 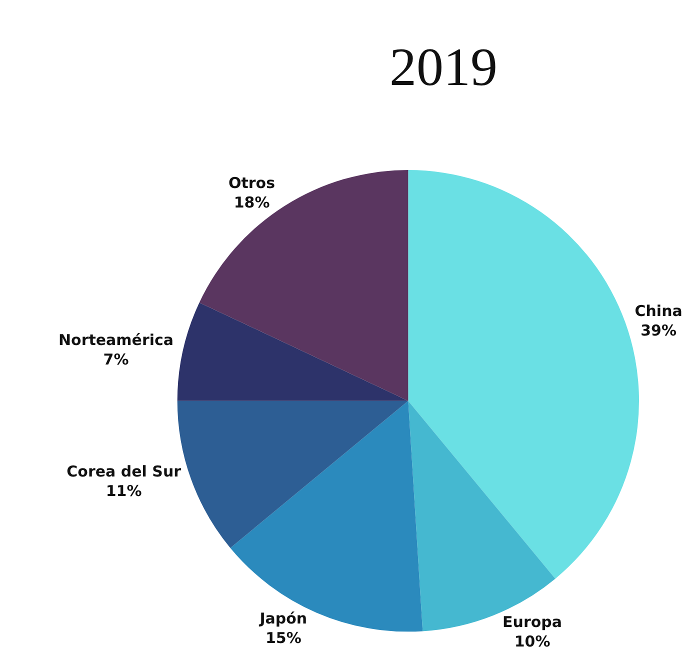 What do you see at coordinates (252, 202) in the screenshot?
I see `data-label: 18%` at bounding box center [252, 202].